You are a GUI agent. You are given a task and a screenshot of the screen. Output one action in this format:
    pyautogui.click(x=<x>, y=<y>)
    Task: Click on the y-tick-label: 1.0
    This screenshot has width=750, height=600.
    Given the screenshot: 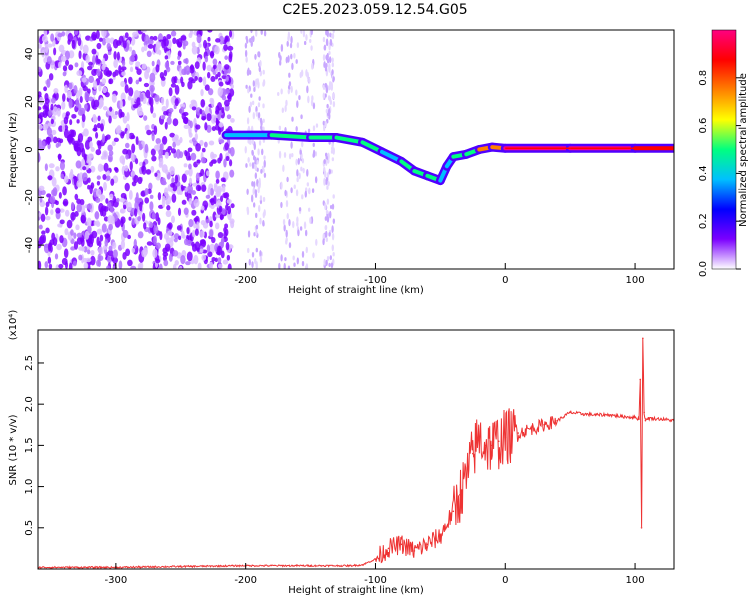 What is the action you would take?
    pyautogui.click(x=29, y=487)
    